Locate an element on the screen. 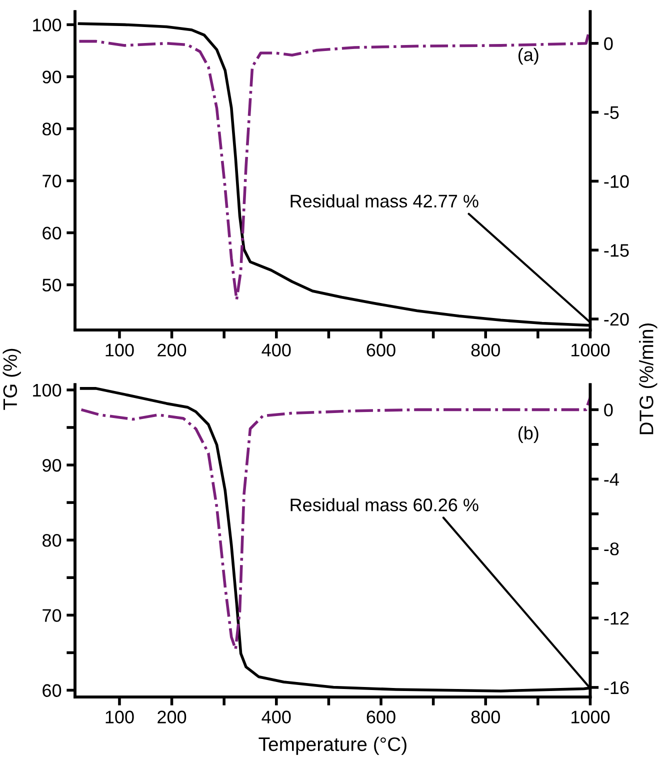  y2-tick-label: -4 is located at coordinates (611, 479).